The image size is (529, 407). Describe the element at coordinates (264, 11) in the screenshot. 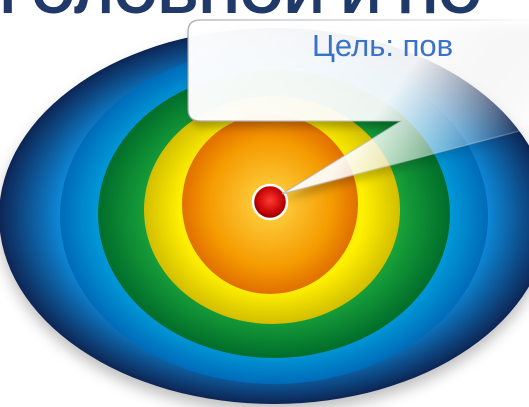

I see `slide-title-fragment: ГОЛОВНОЙ И ПО` at that location.